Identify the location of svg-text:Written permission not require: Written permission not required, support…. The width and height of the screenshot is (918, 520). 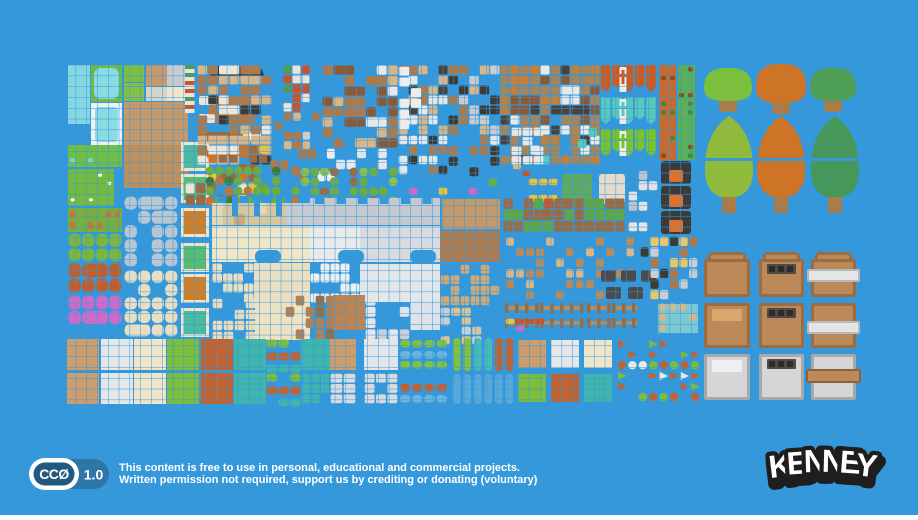
(328, 480).